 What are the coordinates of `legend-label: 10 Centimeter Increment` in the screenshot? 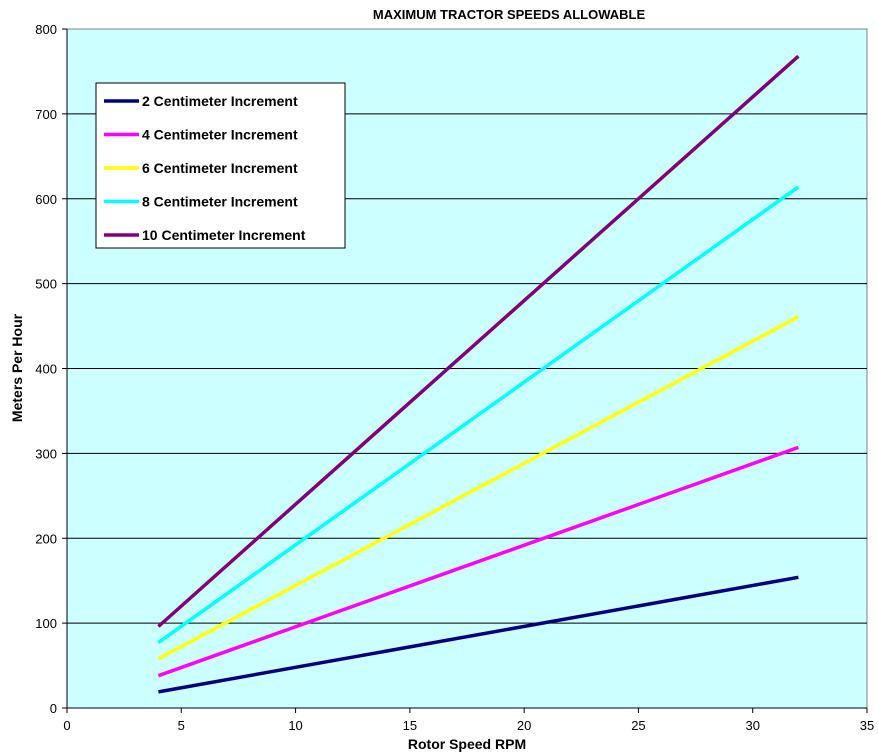 It's located at (224, 235).